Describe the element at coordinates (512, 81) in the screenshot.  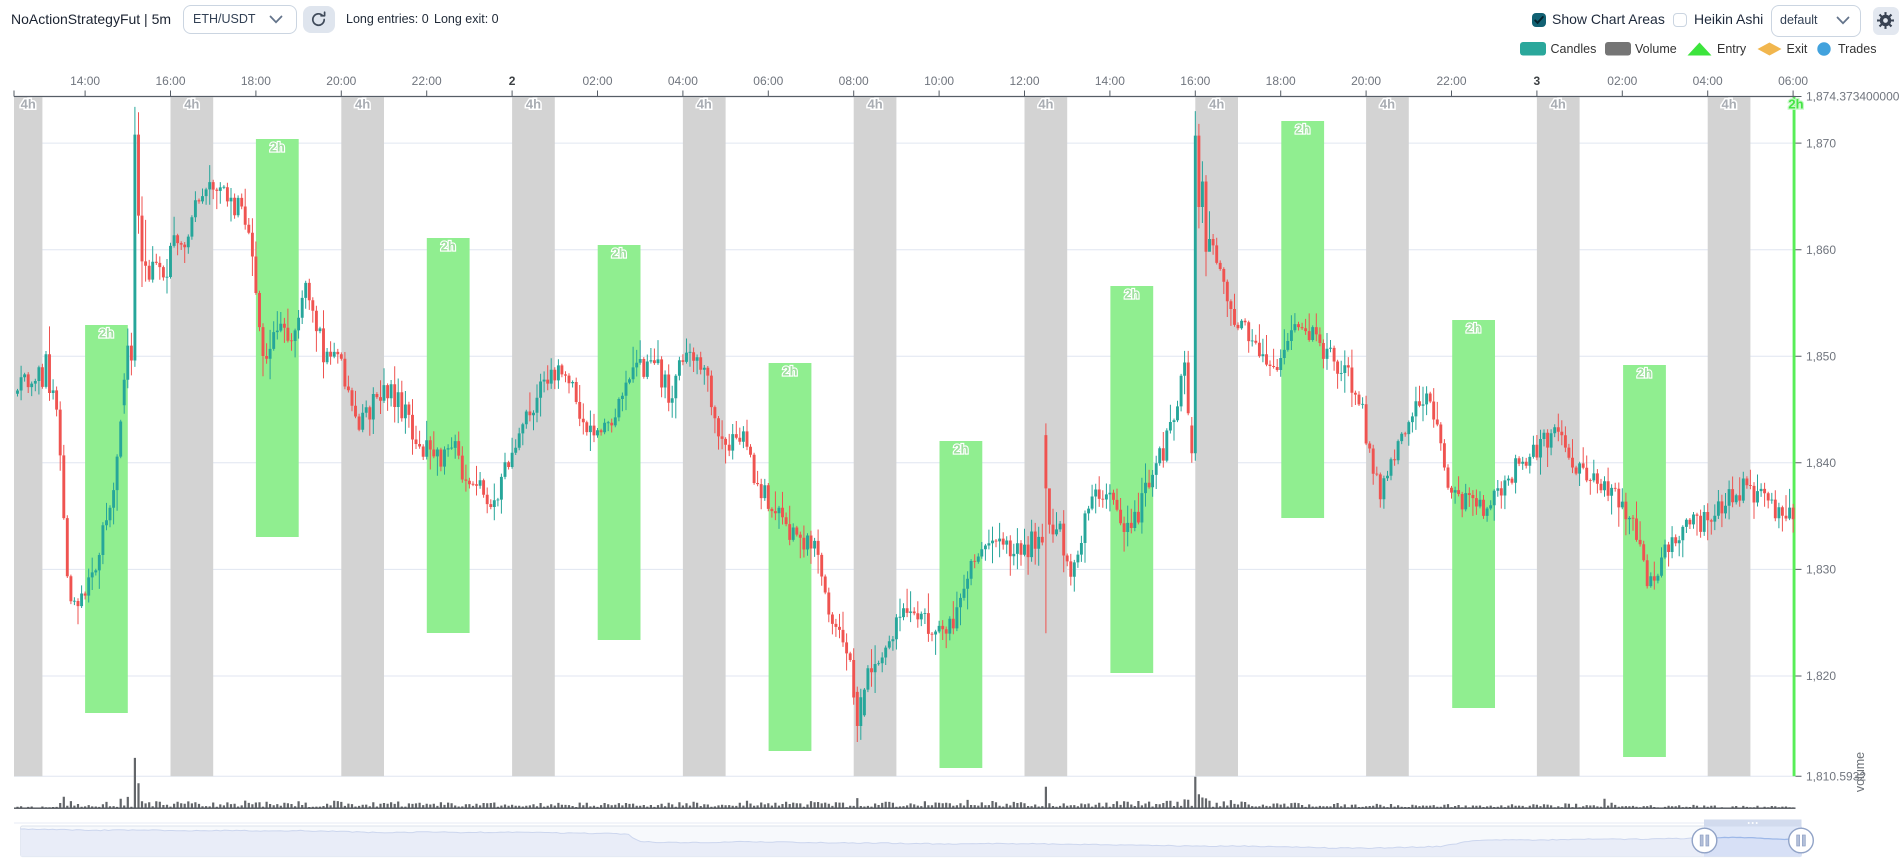
I see `svg-text: 2` at that location.